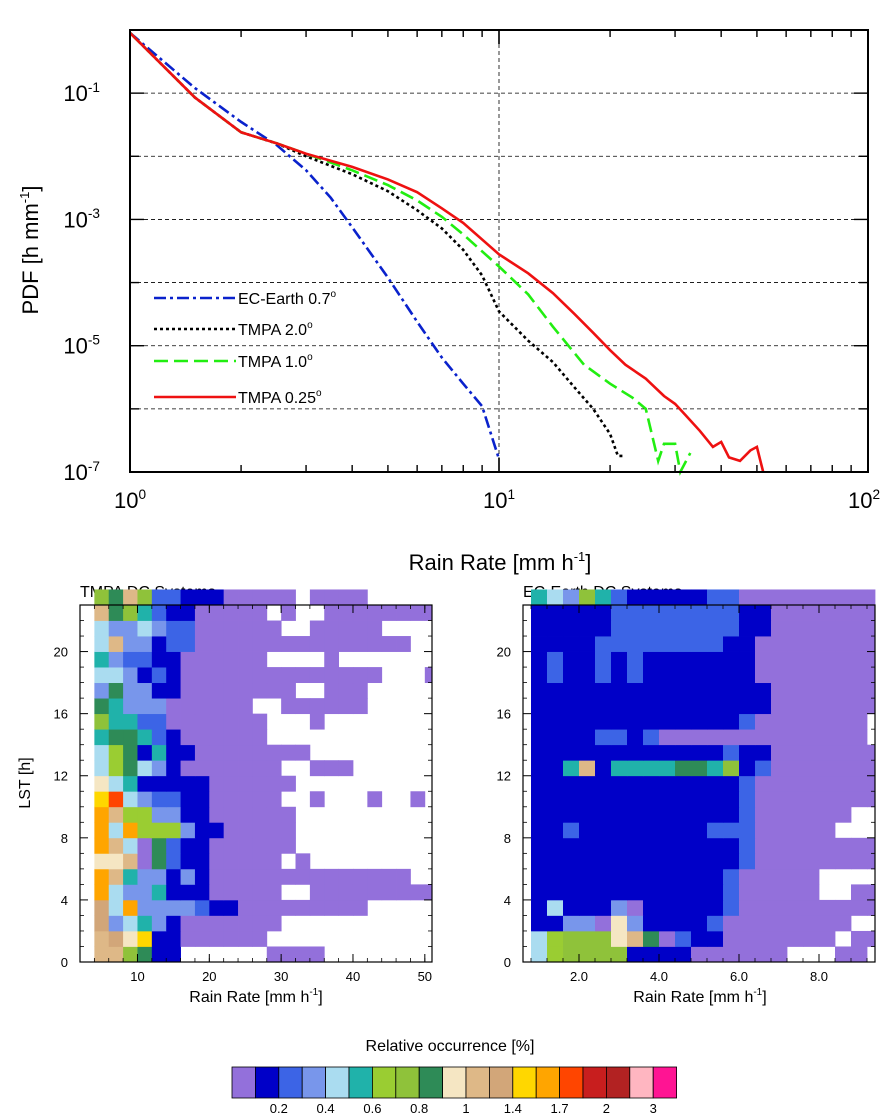 The width and height of the screenshot is (890, 1120). What do you see at coordinates (864, 500) in the screenshot?
I see `pdf-x-tick-label: 102` at bounding box center [864, 500].